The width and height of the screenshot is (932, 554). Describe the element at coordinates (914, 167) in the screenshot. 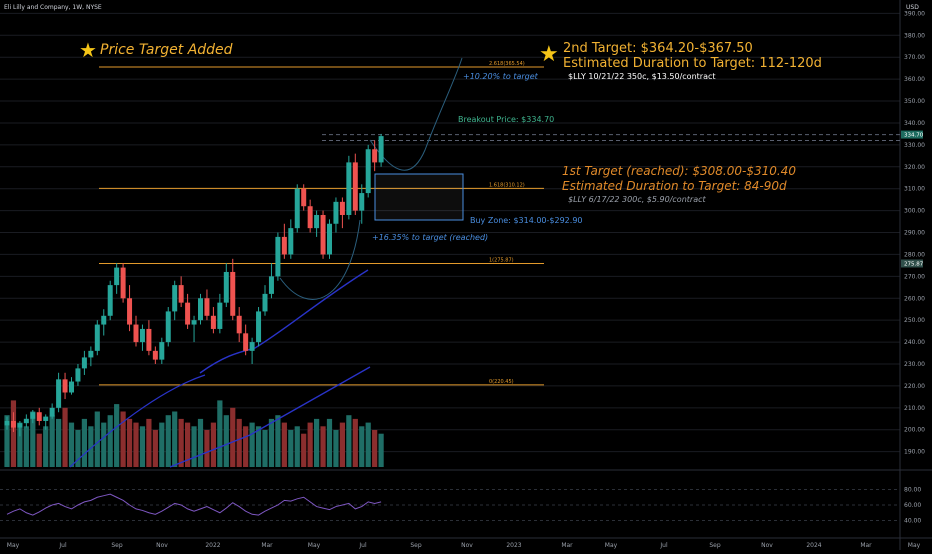

I see `price-tick-label: 320.00` at that location.